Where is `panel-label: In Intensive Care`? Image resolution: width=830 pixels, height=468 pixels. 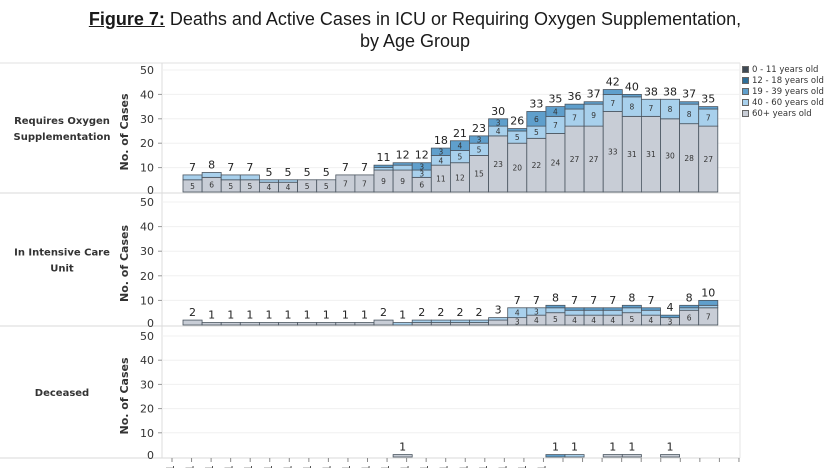 panel-label: In Intensive Care is located at coordinates (62, 253).